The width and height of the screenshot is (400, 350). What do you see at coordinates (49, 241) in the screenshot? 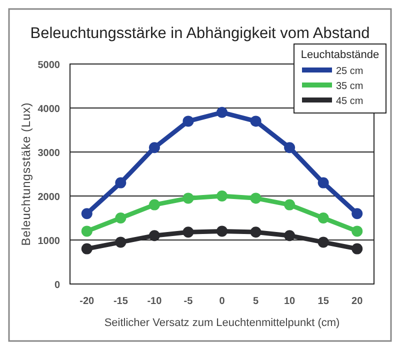
I see `y-tick-label: 1000` at bounding box center [49, 241].